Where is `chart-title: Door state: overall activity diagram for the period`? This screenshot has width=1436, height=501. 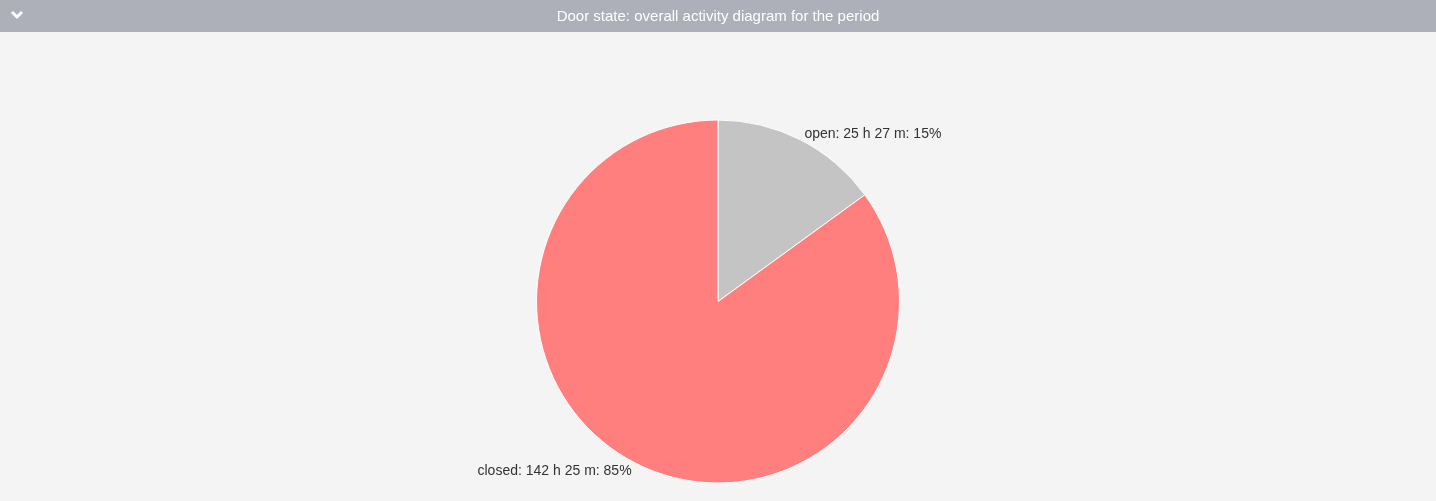 chart-title: Door state: overall activity diagram for the period is located at coordinates (718, 15).